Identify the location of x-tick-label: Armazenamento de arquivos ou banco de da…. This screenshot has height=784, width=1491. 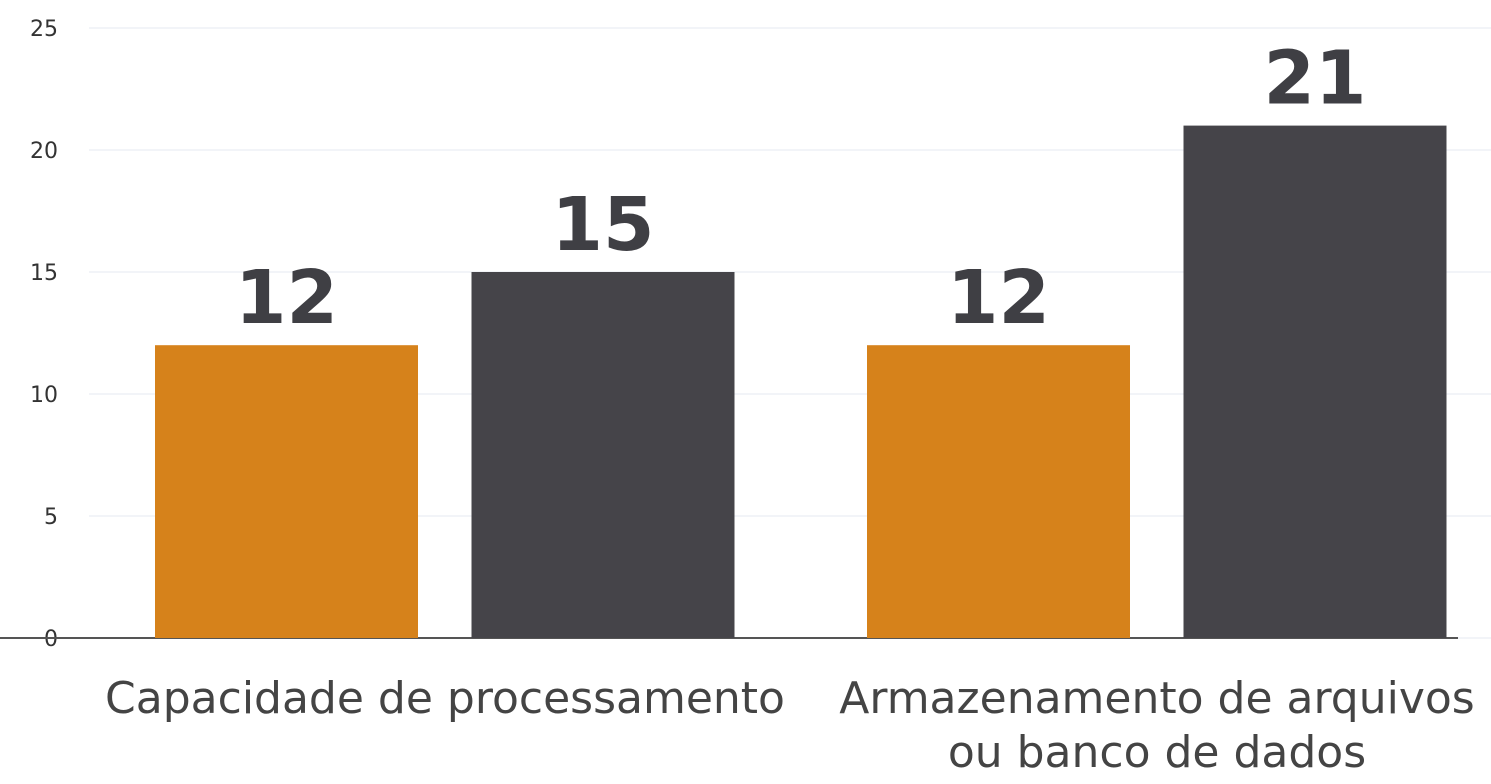
(1157, 725).